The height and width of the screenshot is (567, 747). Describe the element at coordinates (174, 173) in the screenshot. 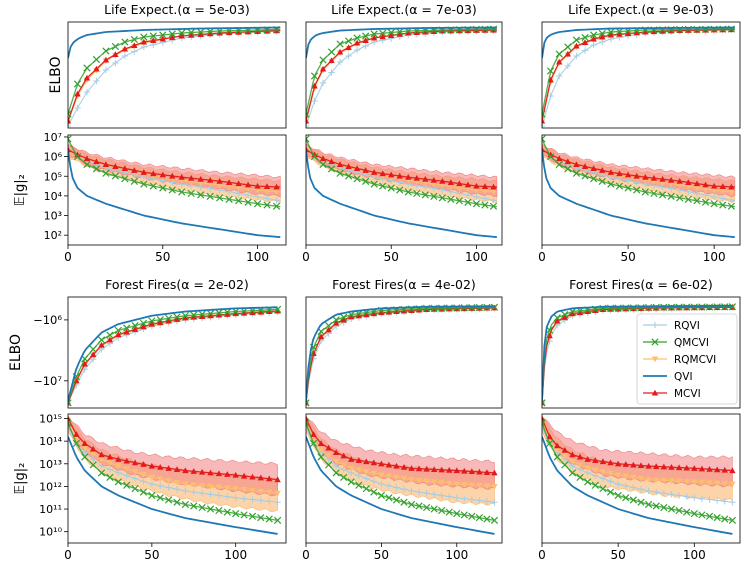

I see `grad-line-QMCVI` at that location.